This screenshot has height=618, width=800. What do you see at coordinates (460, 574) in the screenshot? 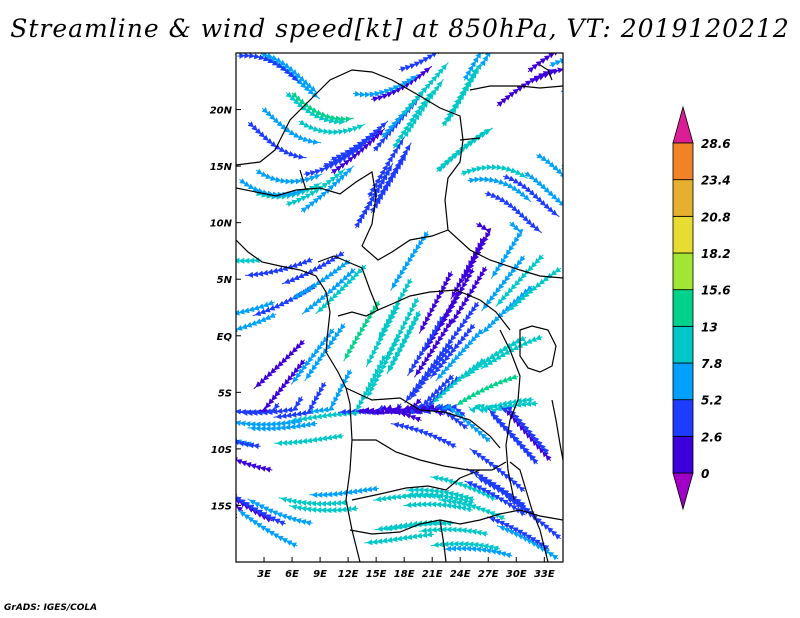
I see `x-tick-label: 24E` at bounding box center [460, 574].